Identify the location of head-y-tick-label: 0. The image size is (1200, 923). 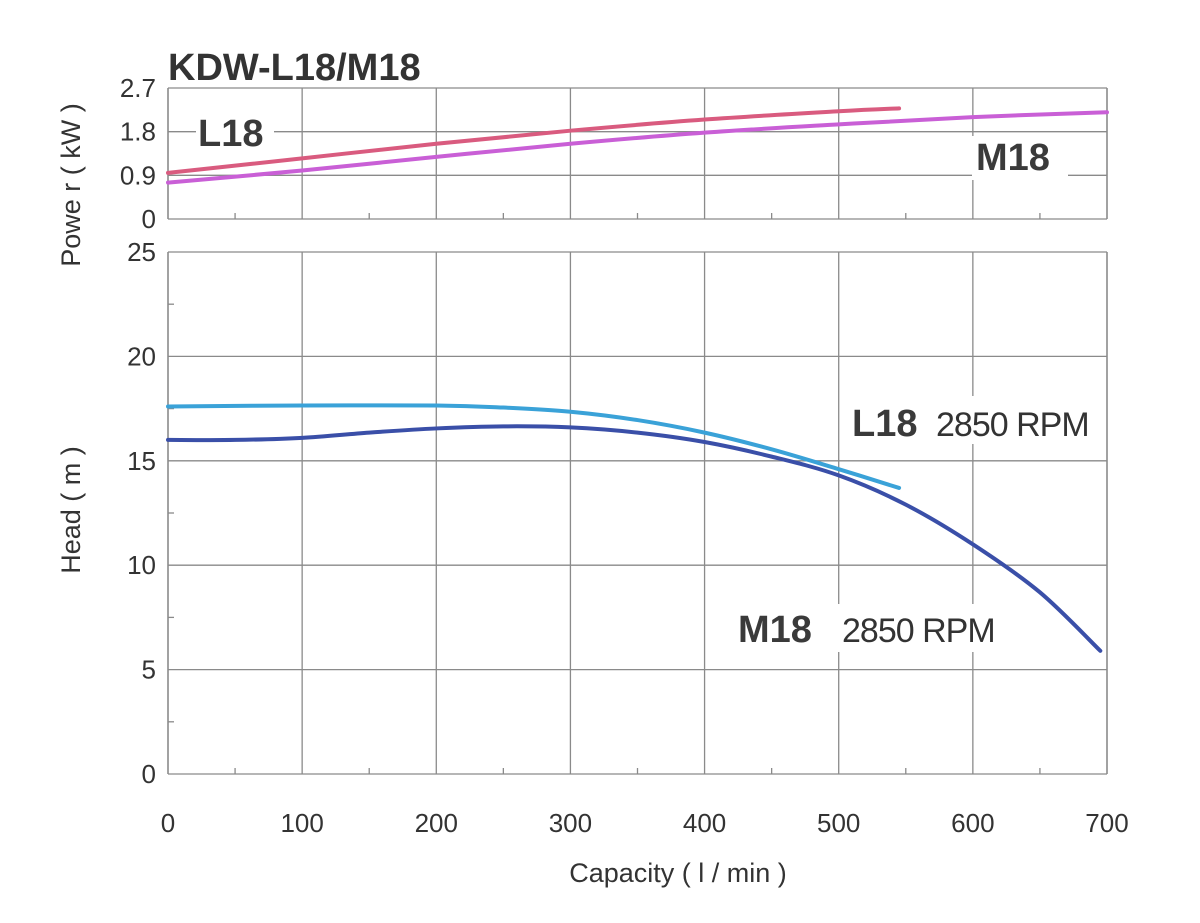
(149, 774).